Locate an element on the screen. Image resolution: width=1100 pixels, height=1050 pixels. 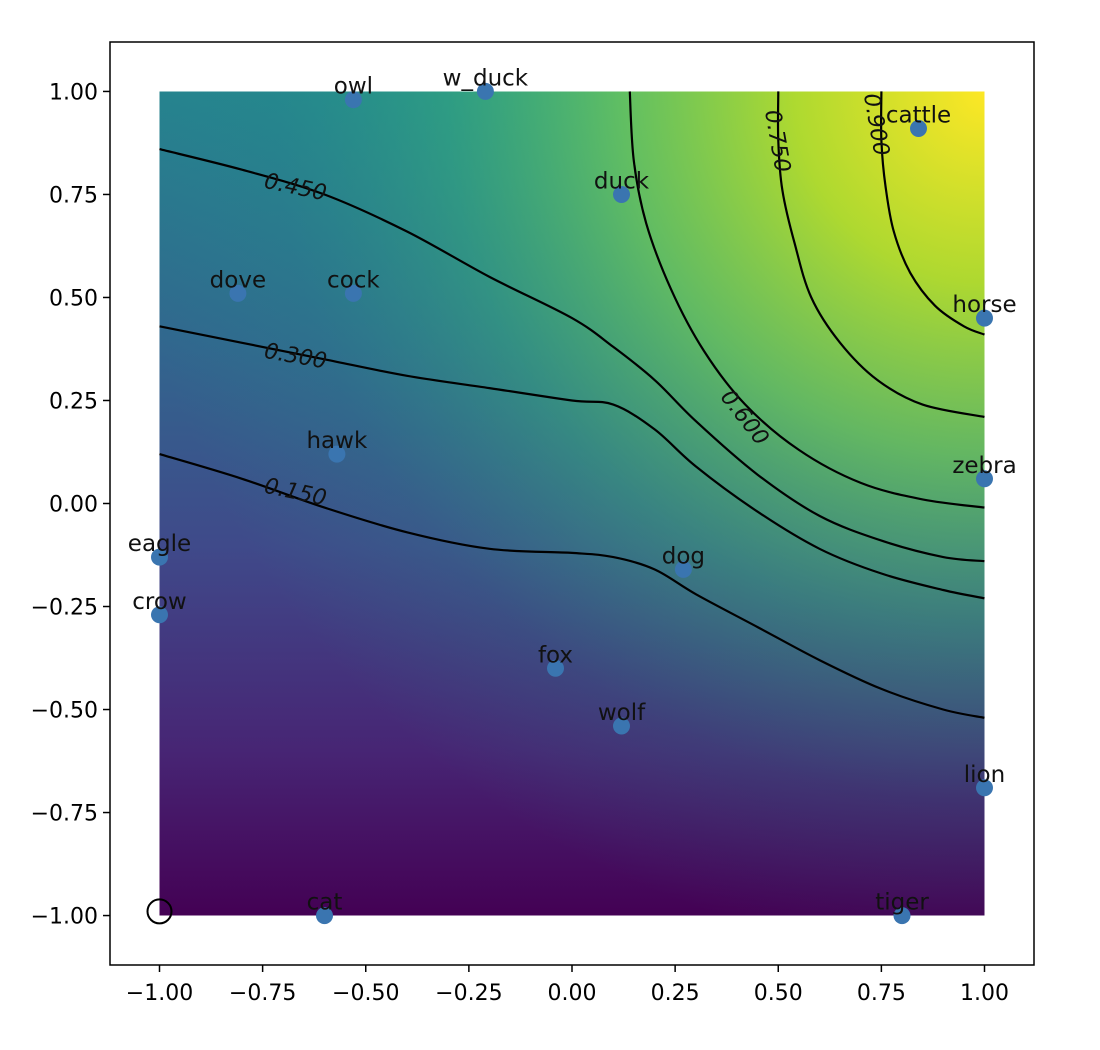
y-axis: −1.00 −0.75 −0.50 −0.25 0.00 0.25 0.50 0.75 1.00 is located at coordinates (70, 505).